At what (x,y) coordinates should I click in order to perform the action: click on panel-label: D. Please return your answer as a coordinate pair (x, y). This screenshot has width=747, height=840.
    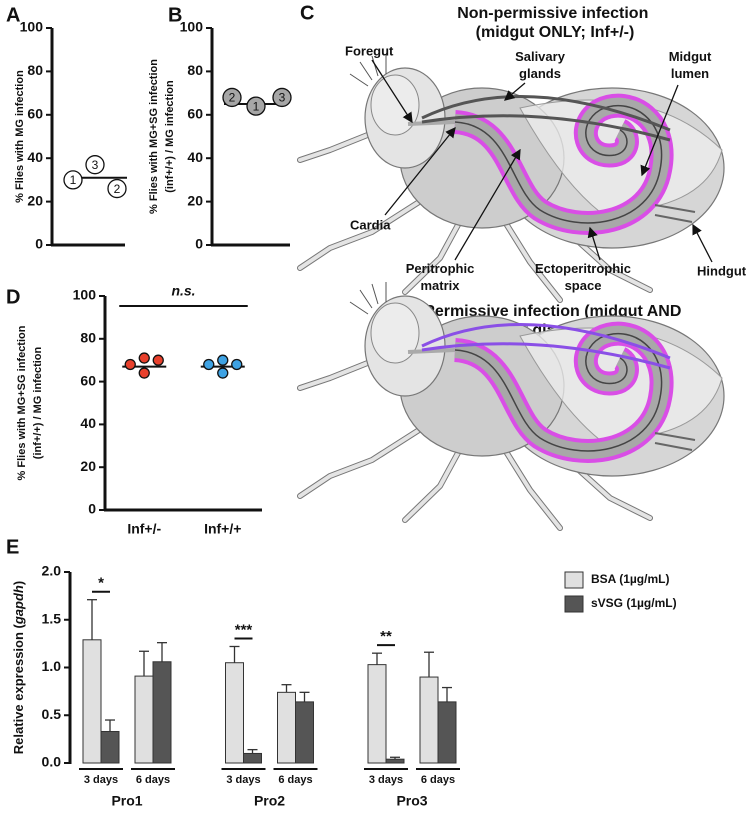
    Looking at the image, I should click on (13, 297).